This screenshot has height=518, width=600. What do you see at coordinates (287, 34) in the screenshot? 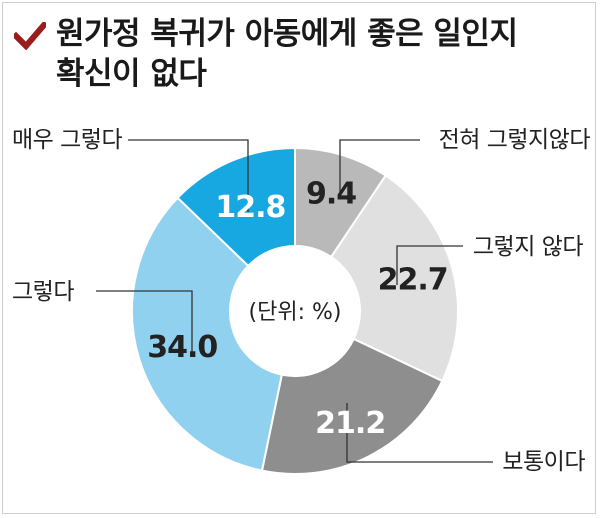
I see `title-line-1: 원가정 복귀가 아동에게 좋은 일인지` at bounding box center [287, 34].